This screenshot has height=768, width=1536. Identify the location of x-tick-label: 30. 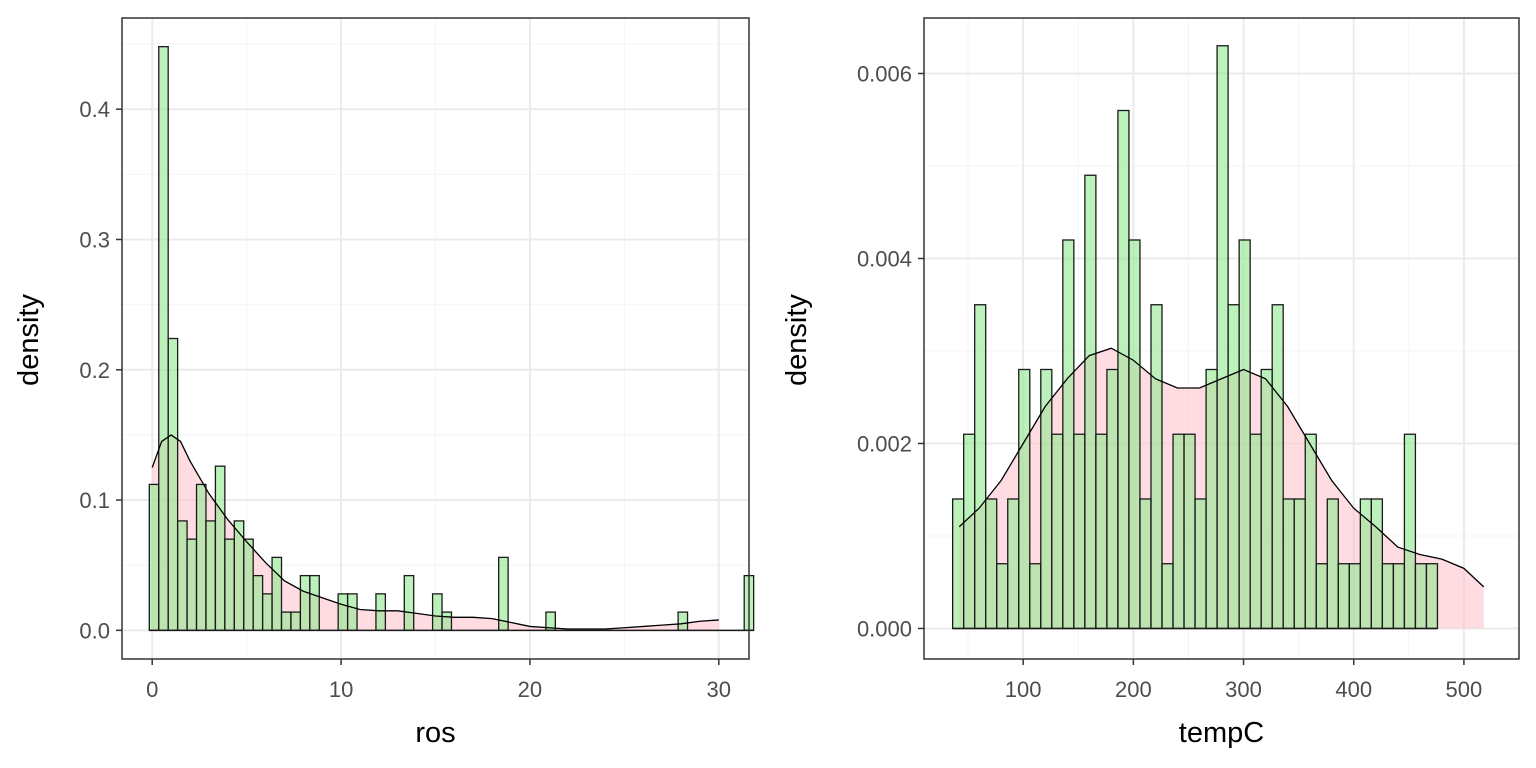
(719, 689).